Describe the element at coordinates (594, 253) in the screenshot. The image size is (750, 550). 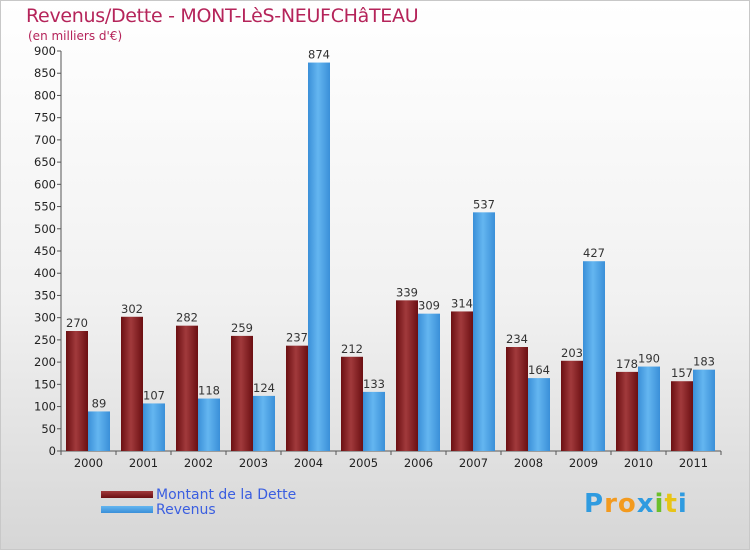
I see `data-label-revenue: 427` at that location.